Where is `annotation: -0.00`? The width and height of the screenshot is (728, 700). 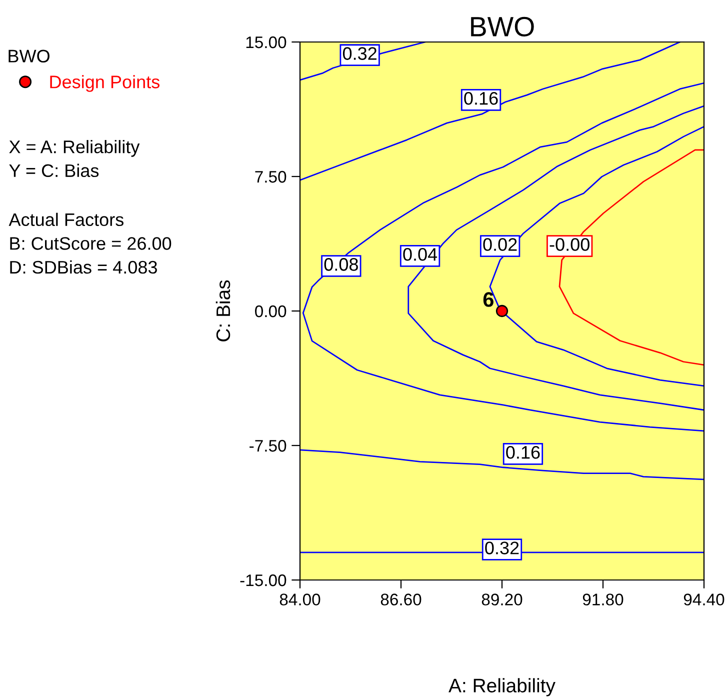
annotation: -0.00 is located at coordinates (570, 244).